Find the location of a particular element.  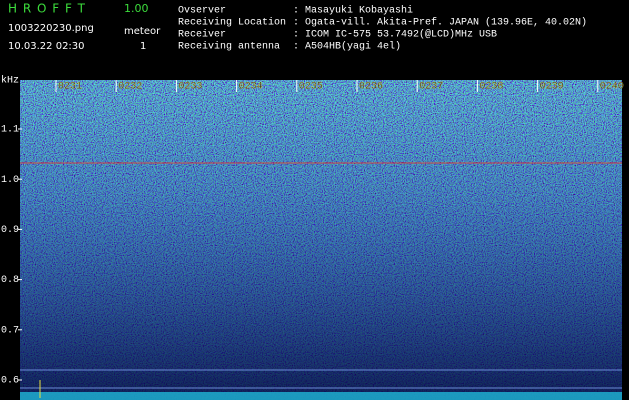

unit-label: kHz is located at coordinates (10, 81).